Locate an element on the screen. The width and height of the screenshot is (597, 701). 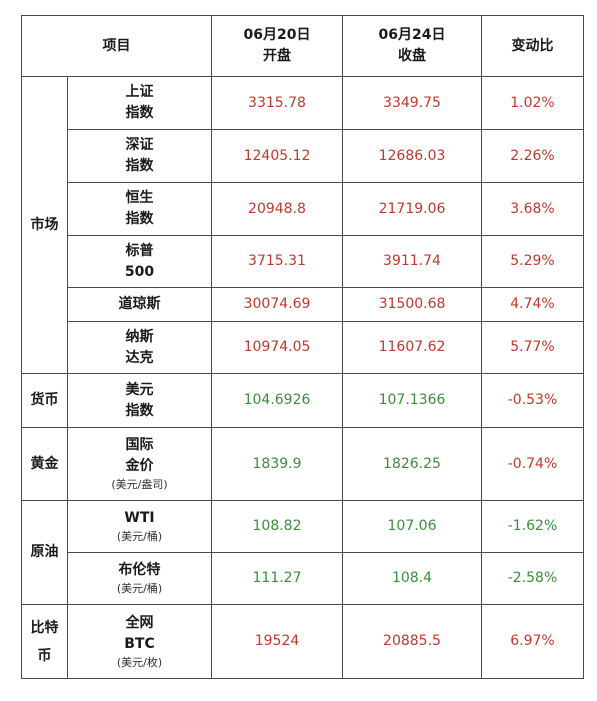
open-value: 108.82 is located at coordinates (277, 526).